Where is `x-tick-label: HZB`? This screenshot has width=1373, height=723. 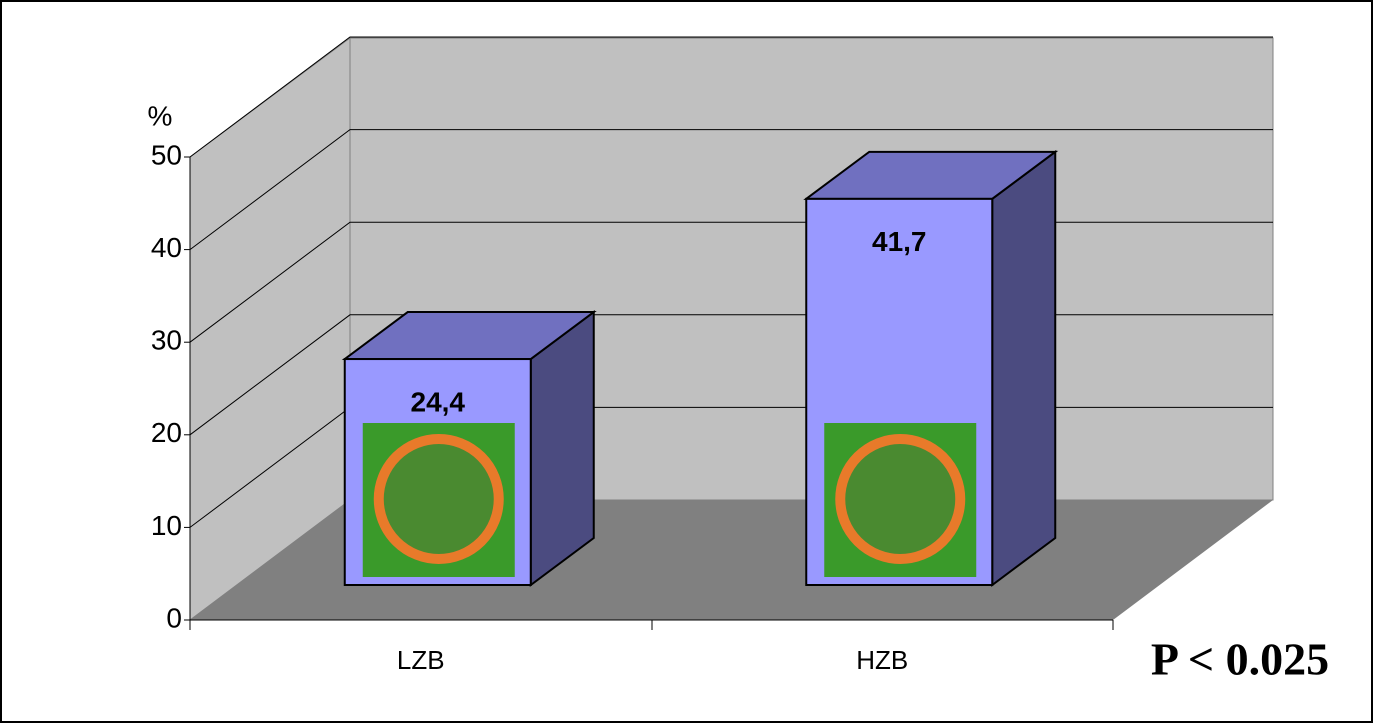
x-tick-label: HZB is located at coordinates (882, 660).